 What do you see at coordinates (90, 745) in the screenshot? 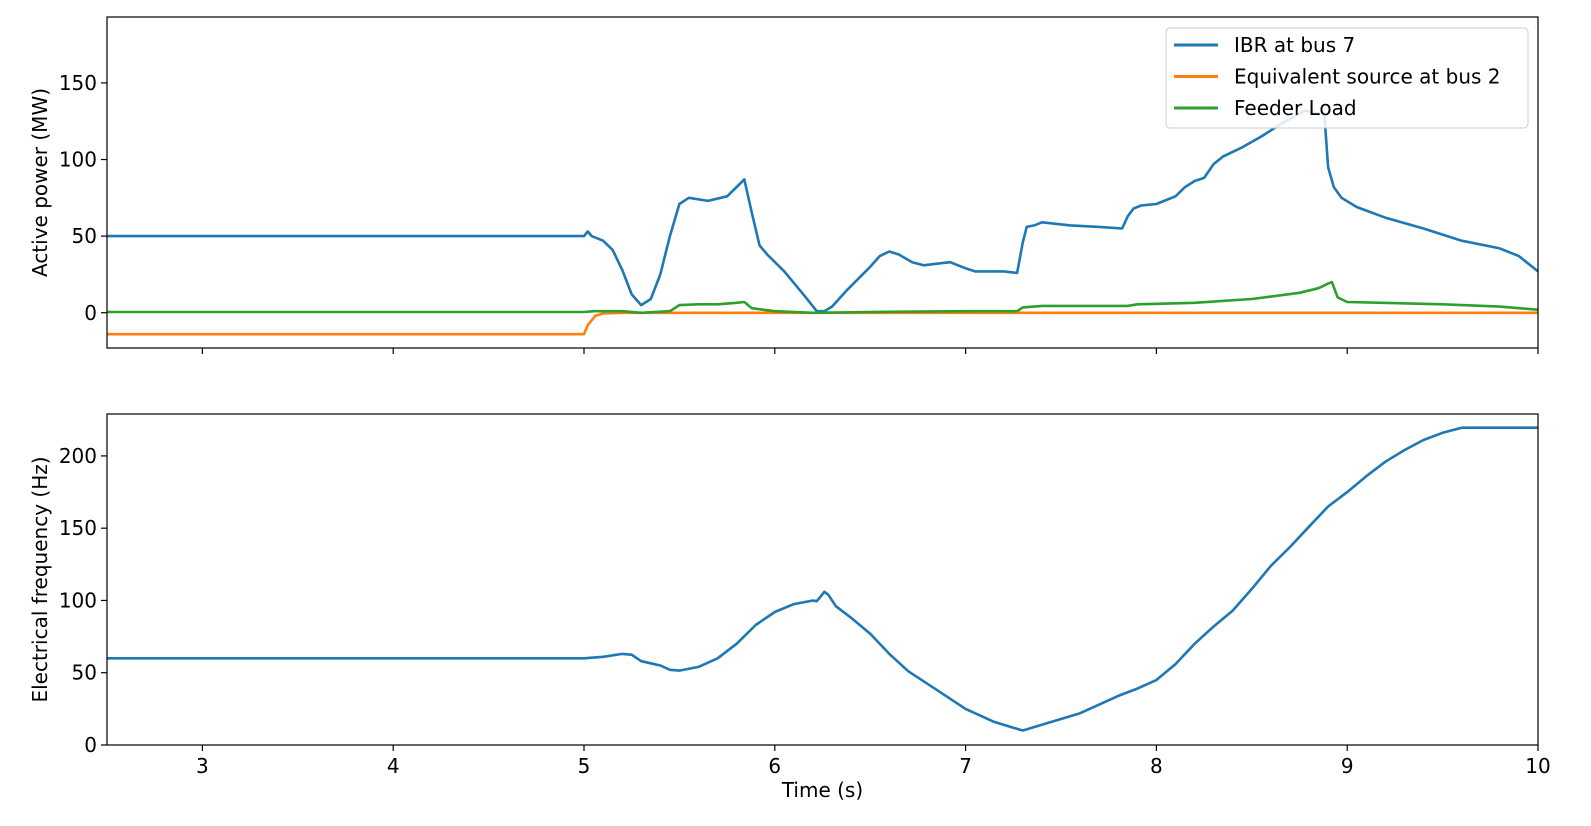
I see `bottom-y-tick-label: 0` at bounding box center [90, 745].